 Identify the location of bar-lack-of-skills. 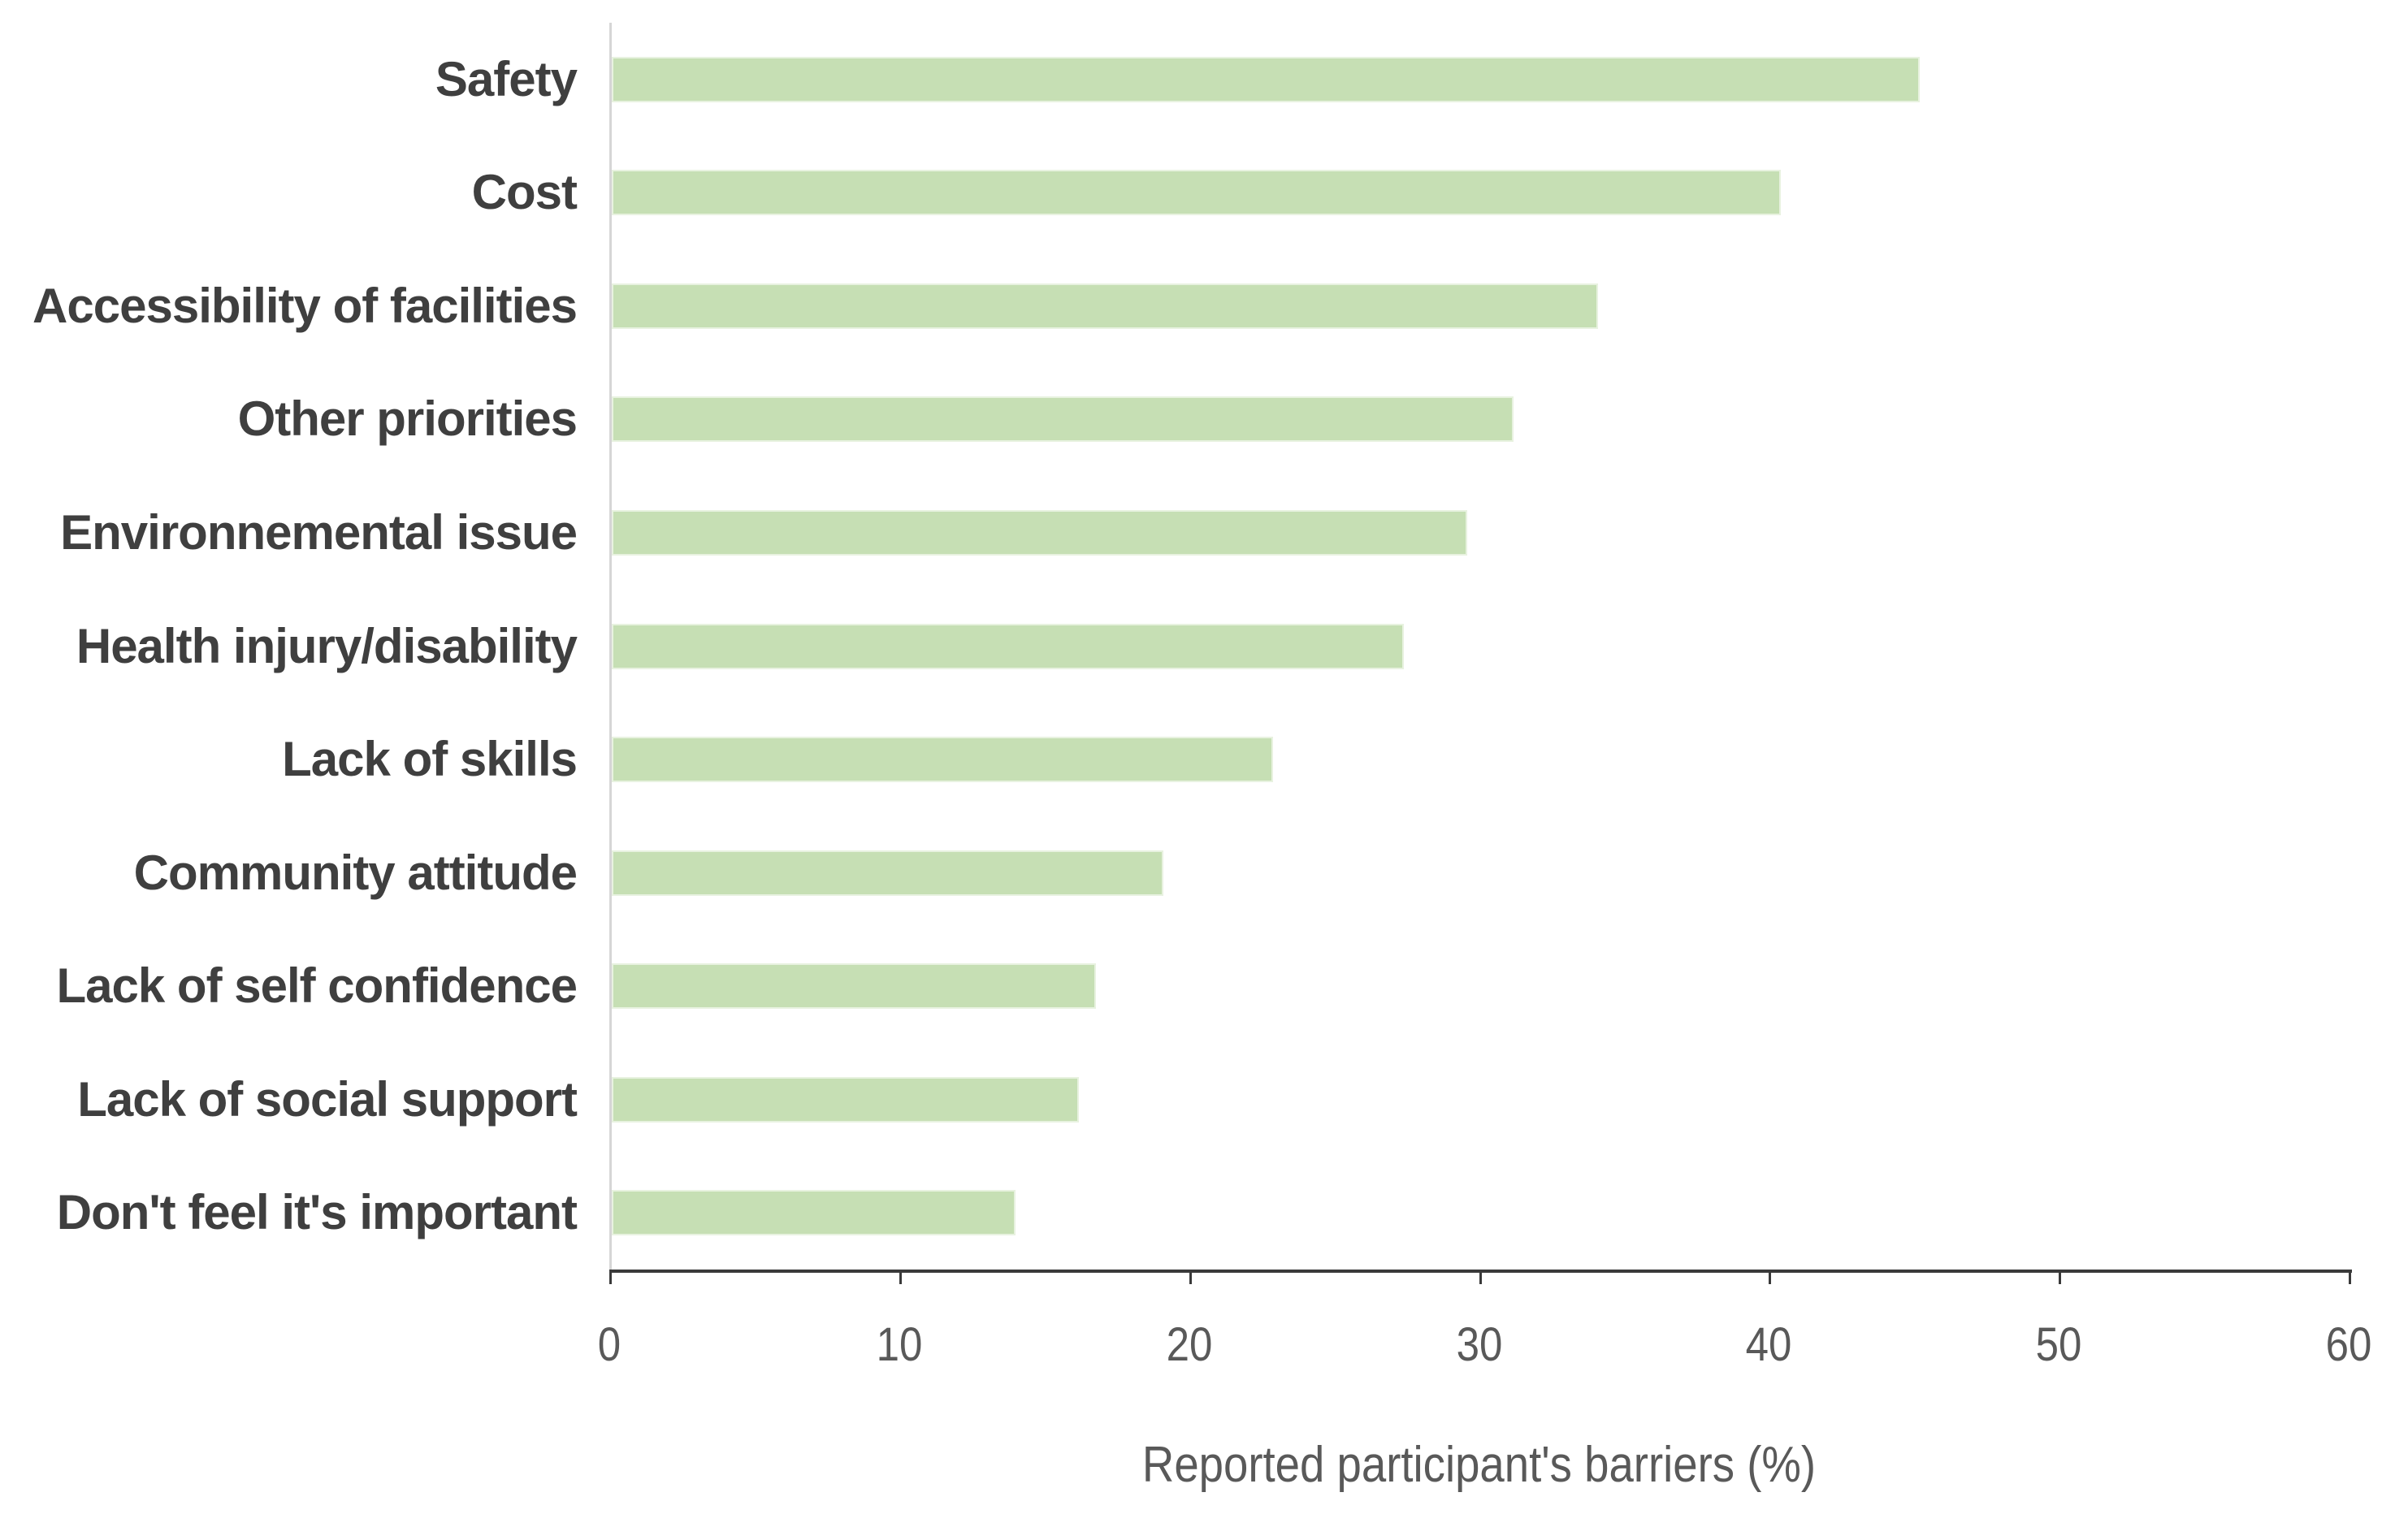
(943, 760).